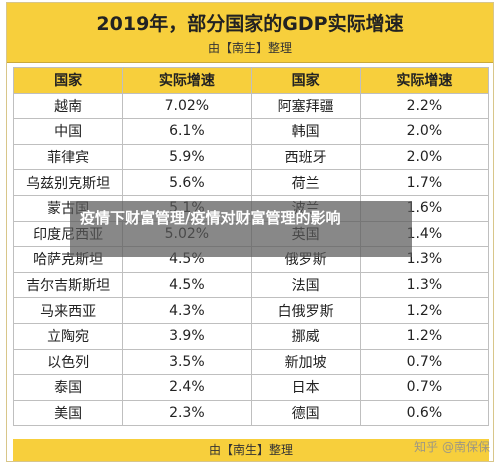 The height and width of the screenshot is (467, 500). I want to click on country-cell: 德国, so click(305, 413).